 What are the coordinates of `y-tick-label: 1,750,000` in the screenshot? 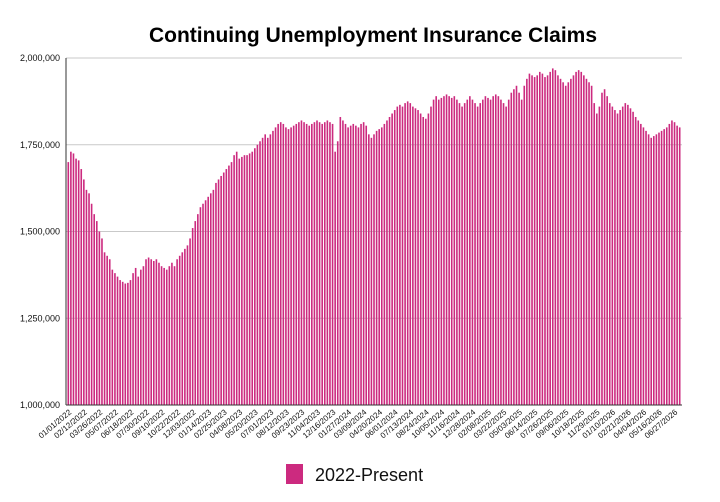 It's located at (40, 145).